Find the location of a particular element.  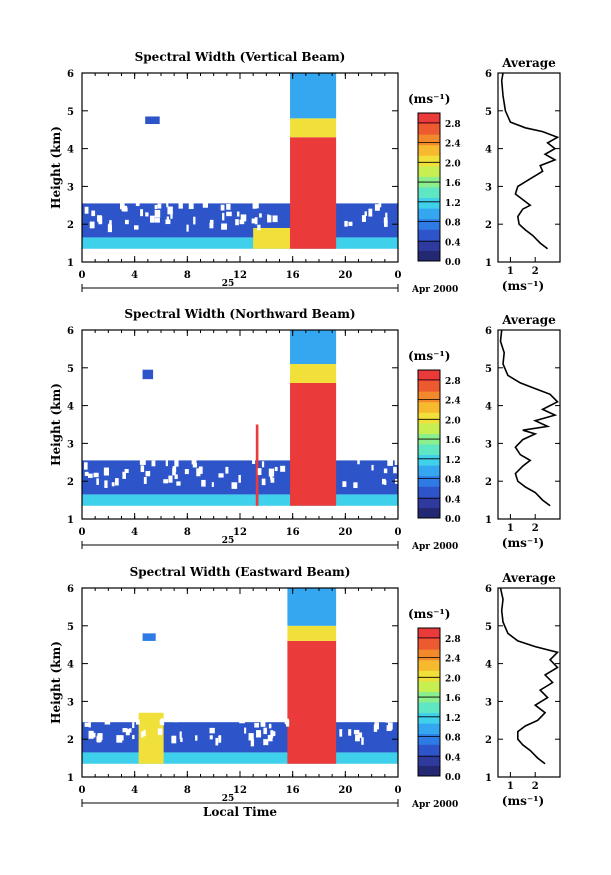

average-frame is located at coordinates (529, 424).